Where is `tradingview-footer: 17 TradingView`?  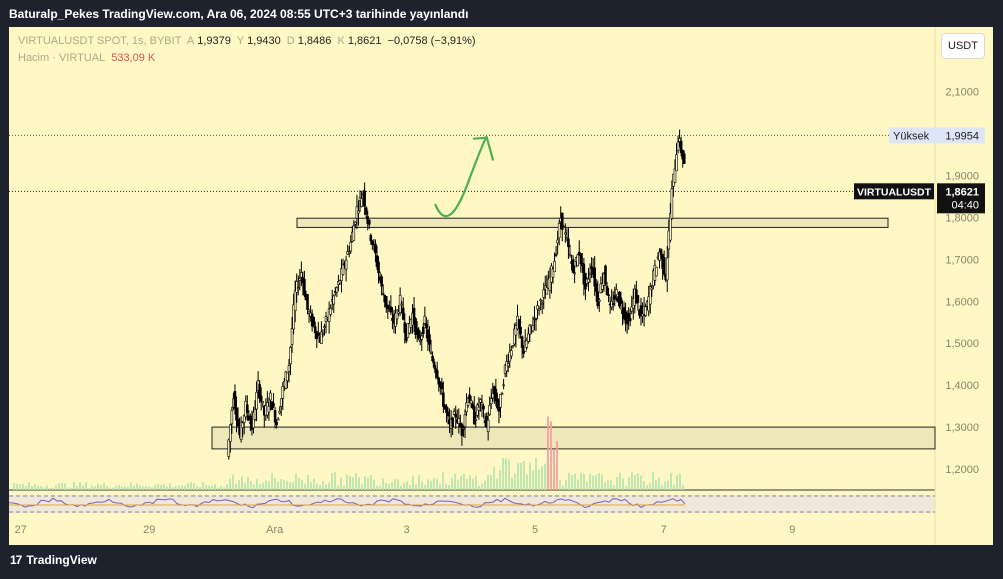 tradingview-footer: 17 TradingView is located at coordinates (53, 560).